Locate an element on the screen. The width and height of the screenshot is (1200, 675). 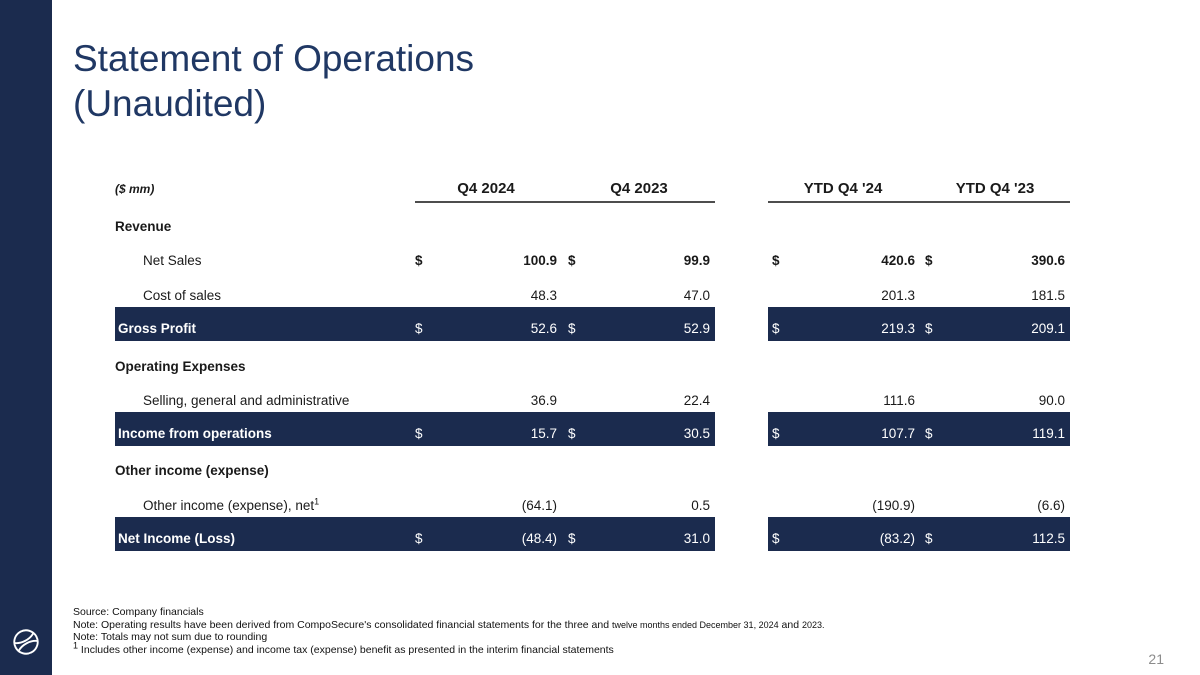
cell-value: 15.7 is located at coordinates (543, 433).